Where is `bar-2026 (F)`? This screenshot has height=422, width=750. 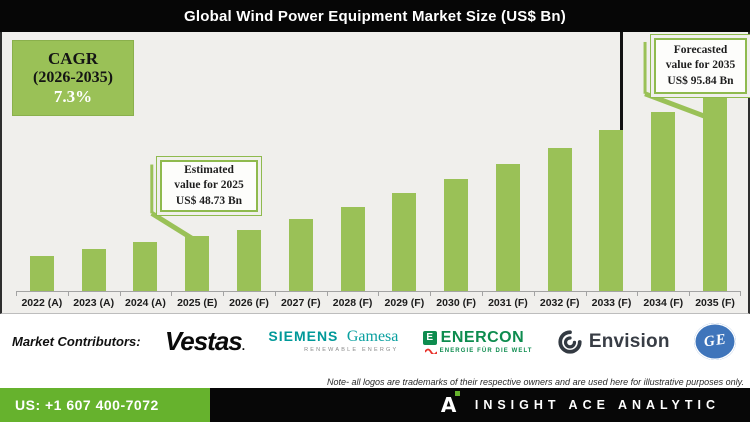
bar-2026 (F) is located at coordinates (249, 260).